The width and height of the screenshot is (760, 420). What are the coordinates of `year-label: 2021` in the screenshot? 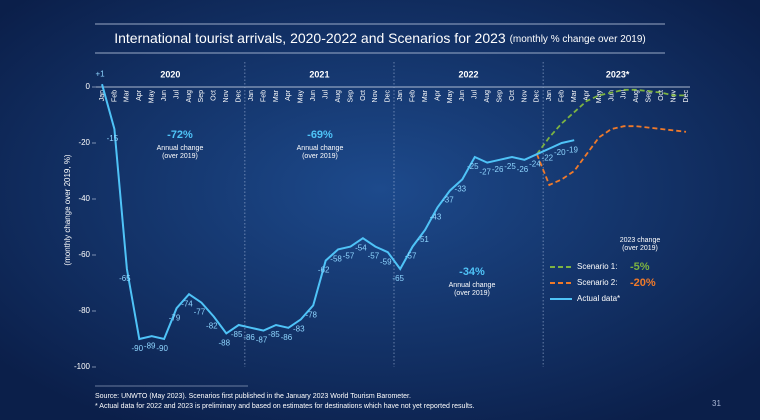 It's located at (319, 74).